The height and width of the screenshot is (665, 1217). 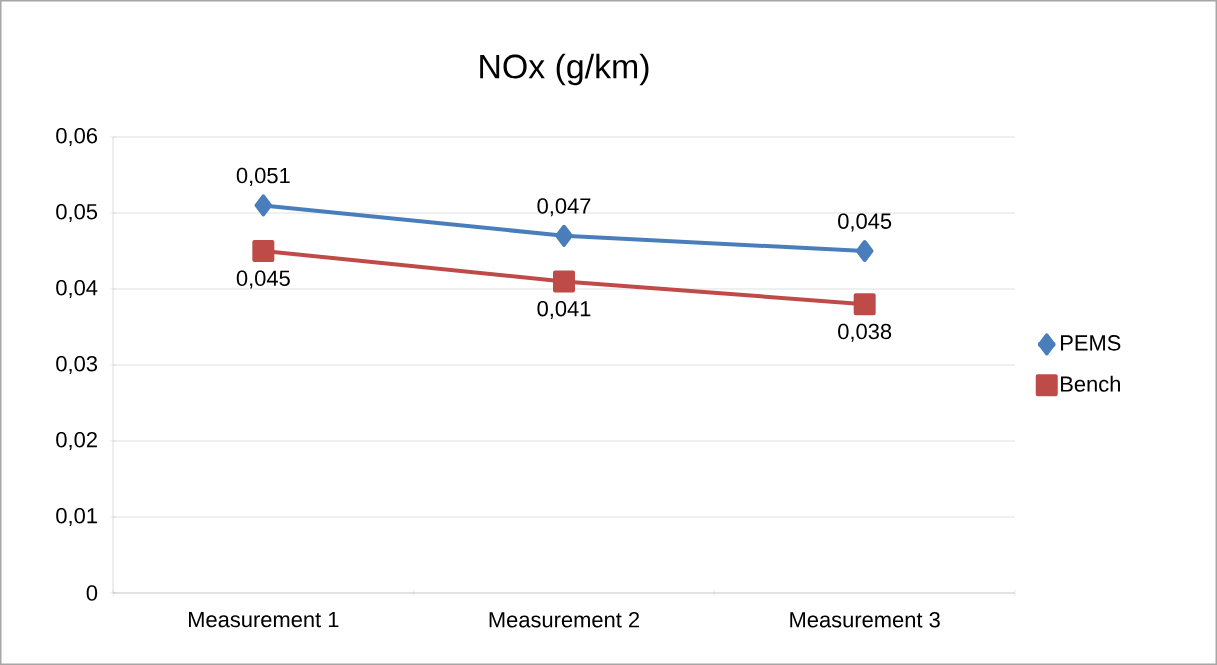 I want to click on data-label: 0,051, so click(x=263, y=176).